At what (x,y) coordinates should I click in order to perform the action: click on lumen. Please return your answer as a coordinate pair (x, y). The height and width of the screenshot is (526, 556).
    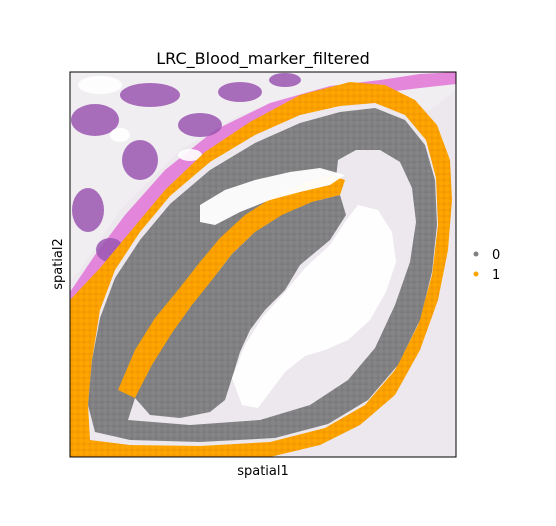
    Looking at the image, I should click on (314, 306).